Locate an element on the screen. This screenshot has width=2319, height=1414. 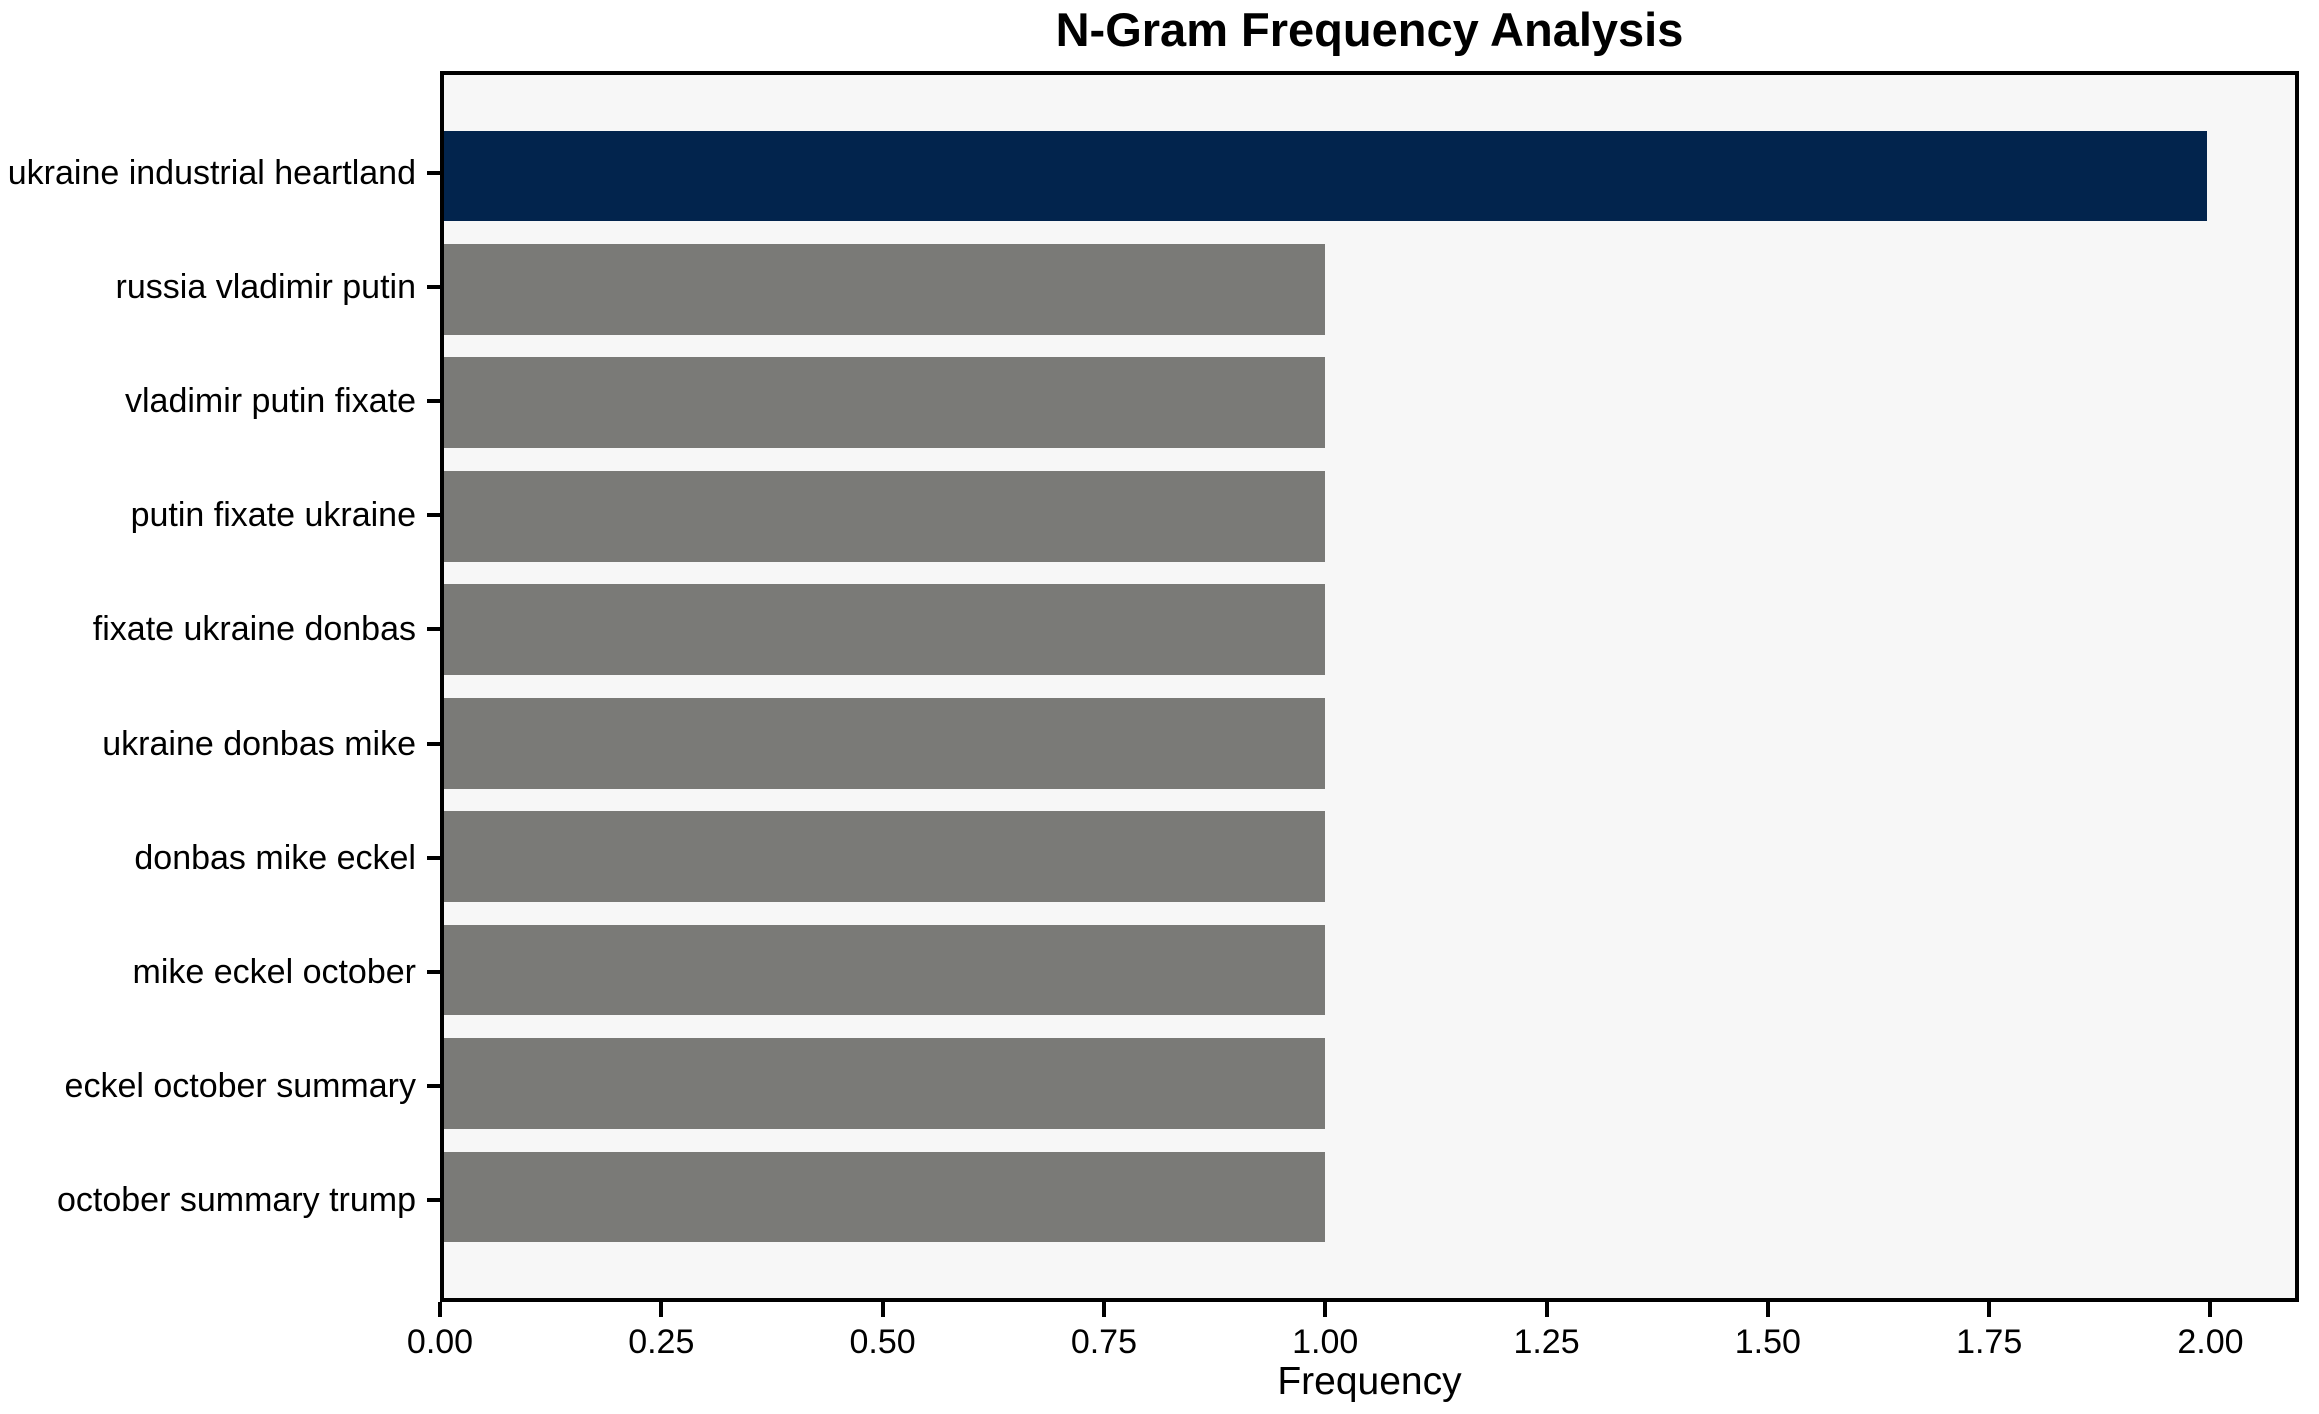
x-tick-label: 0.75 is located at coordinates (1104, 1342).